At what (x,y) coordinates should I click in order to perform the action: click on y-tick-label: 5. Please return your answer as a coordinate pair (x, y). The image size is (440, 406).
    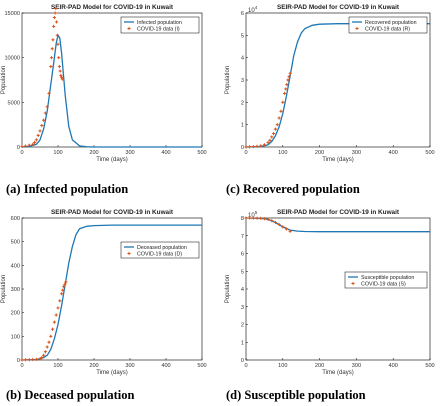
    Looking at the image, I should click on (242, 272).